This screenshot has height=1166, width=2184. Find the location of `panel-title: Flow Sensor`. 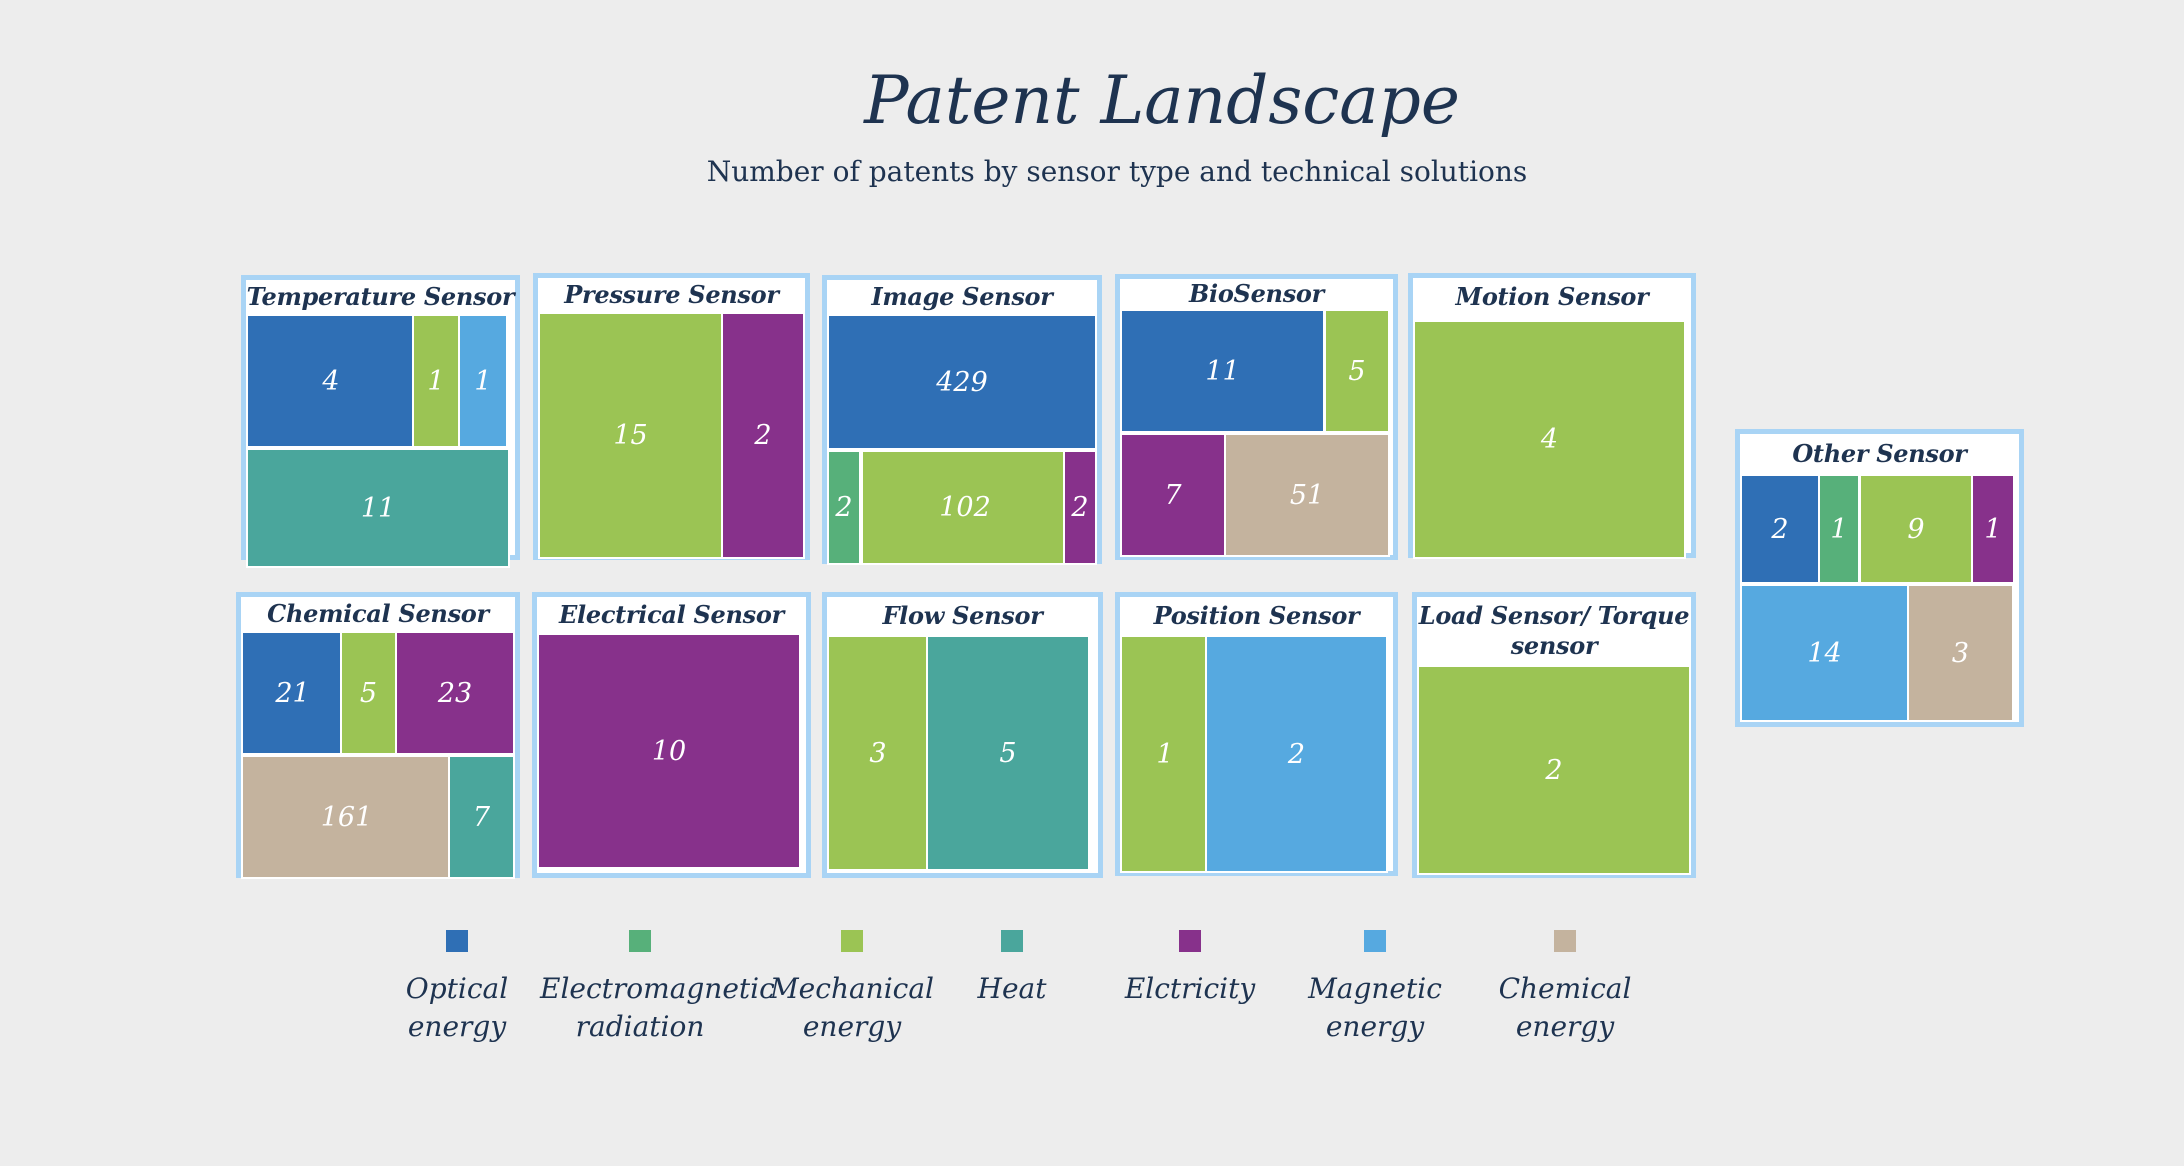

panel-title: Flow Sensor is located at coordinates (962, 615).